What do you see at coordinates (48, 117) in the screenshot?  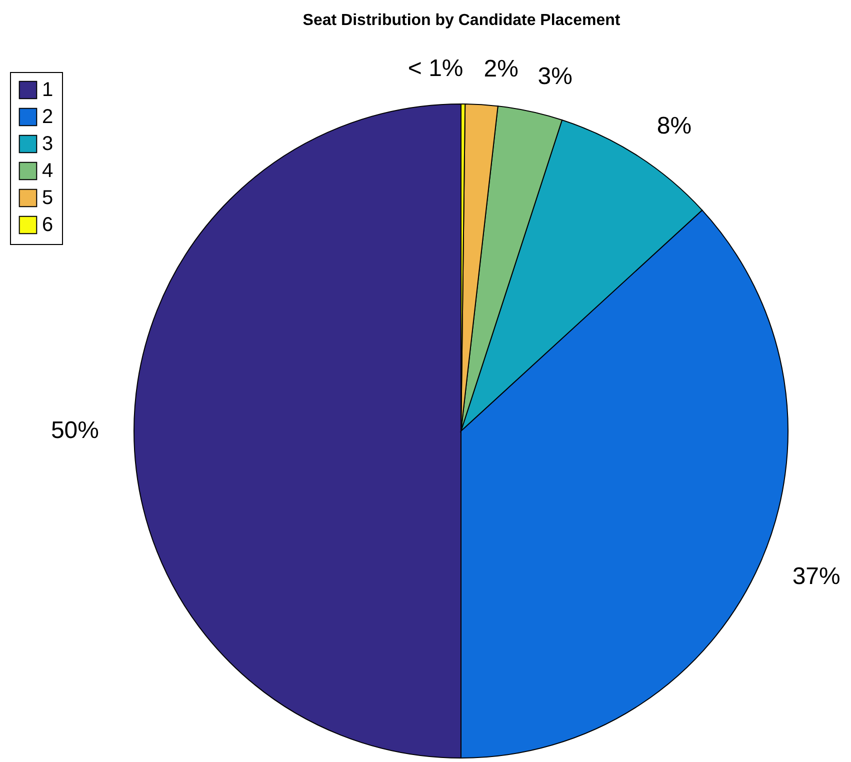 I see `legend-label: 2` at bounding box center [48, 117].